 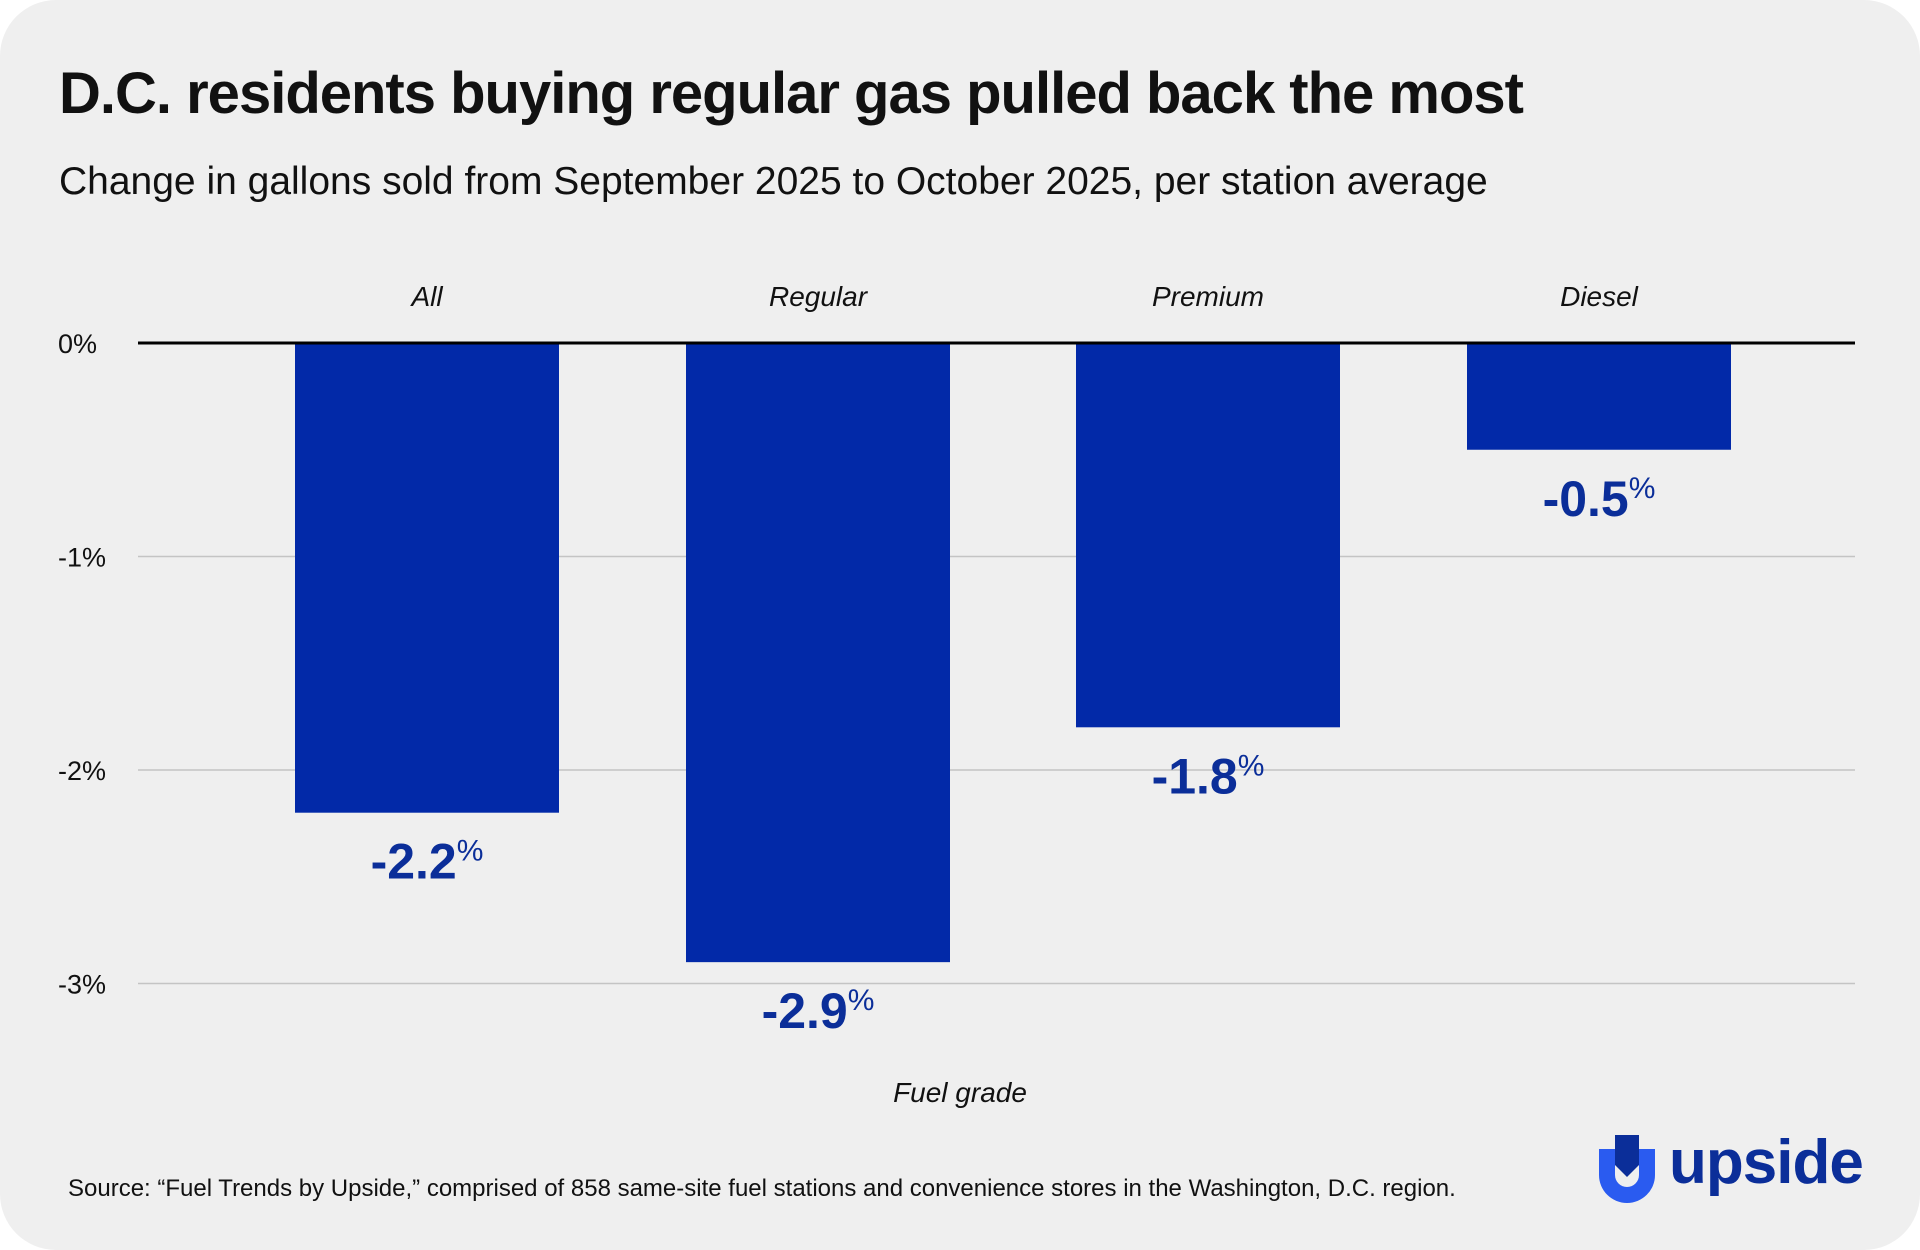 What do you see at coordinates (805, 1011) in the screenshot?
I see `data-label-value: -2.9` at bounding box center [805, 1011].